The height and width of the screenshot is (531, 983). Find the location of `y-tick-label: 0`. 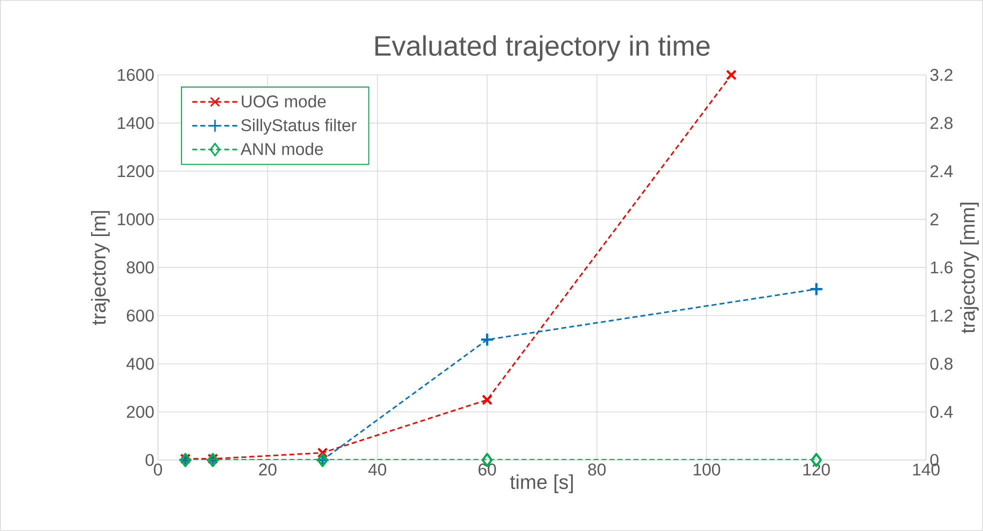

y-tick-label: 0 is located at coordinates (150, 460).